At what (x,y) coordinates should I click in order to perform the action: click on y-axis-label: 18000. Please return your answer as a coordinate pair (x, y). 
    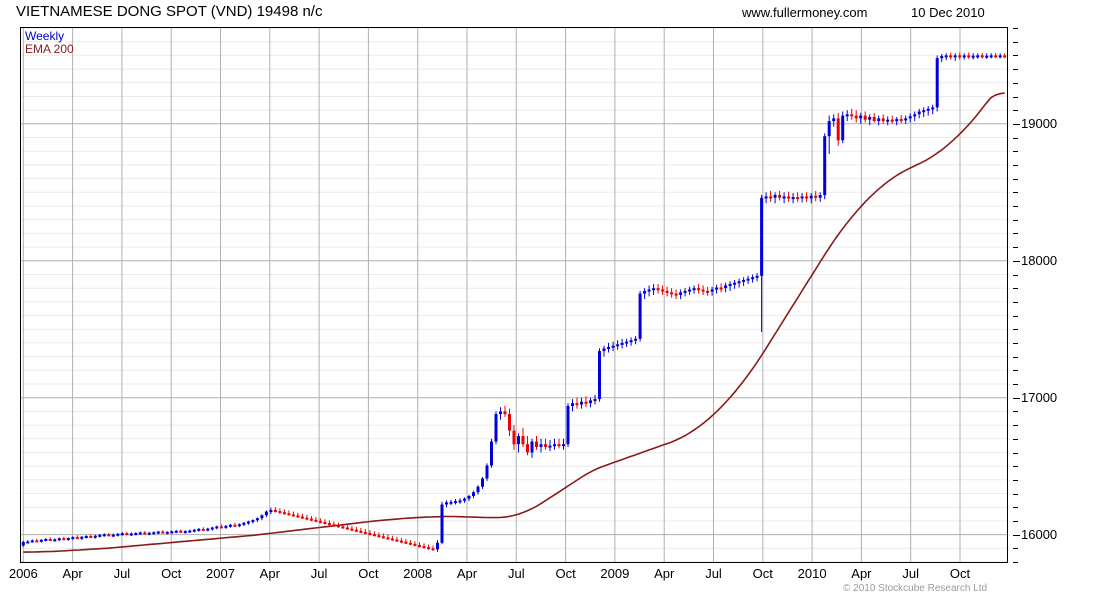
    Looking at the image, I should click on (1039, 260).